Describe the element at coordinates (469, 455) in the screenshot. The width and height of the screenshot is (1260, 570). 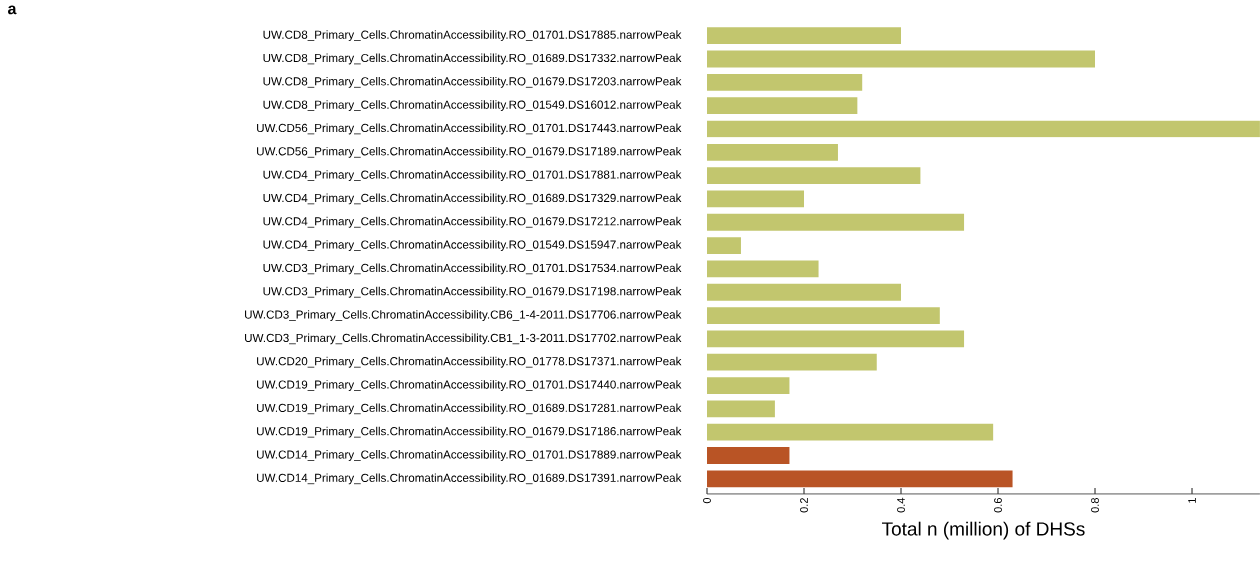
I see `y-tick-label: UW.CD14_Primary_Cells.ChromatinAccessibility.RO_01701.DS17889.narrowPeak` at that location.